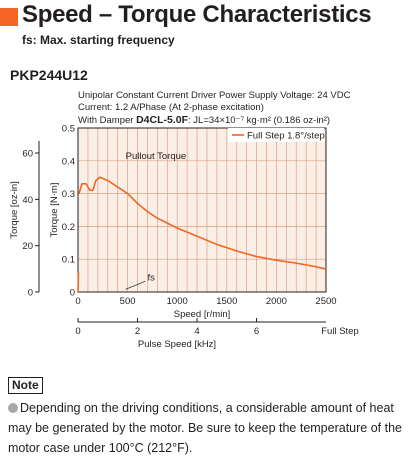 The image size is (410, 460). What do you see at coordinates (98, 40) in the screenshot?
I see `page-subtitle: fs: Max. starting frequency` at bounding box center [98, 40].